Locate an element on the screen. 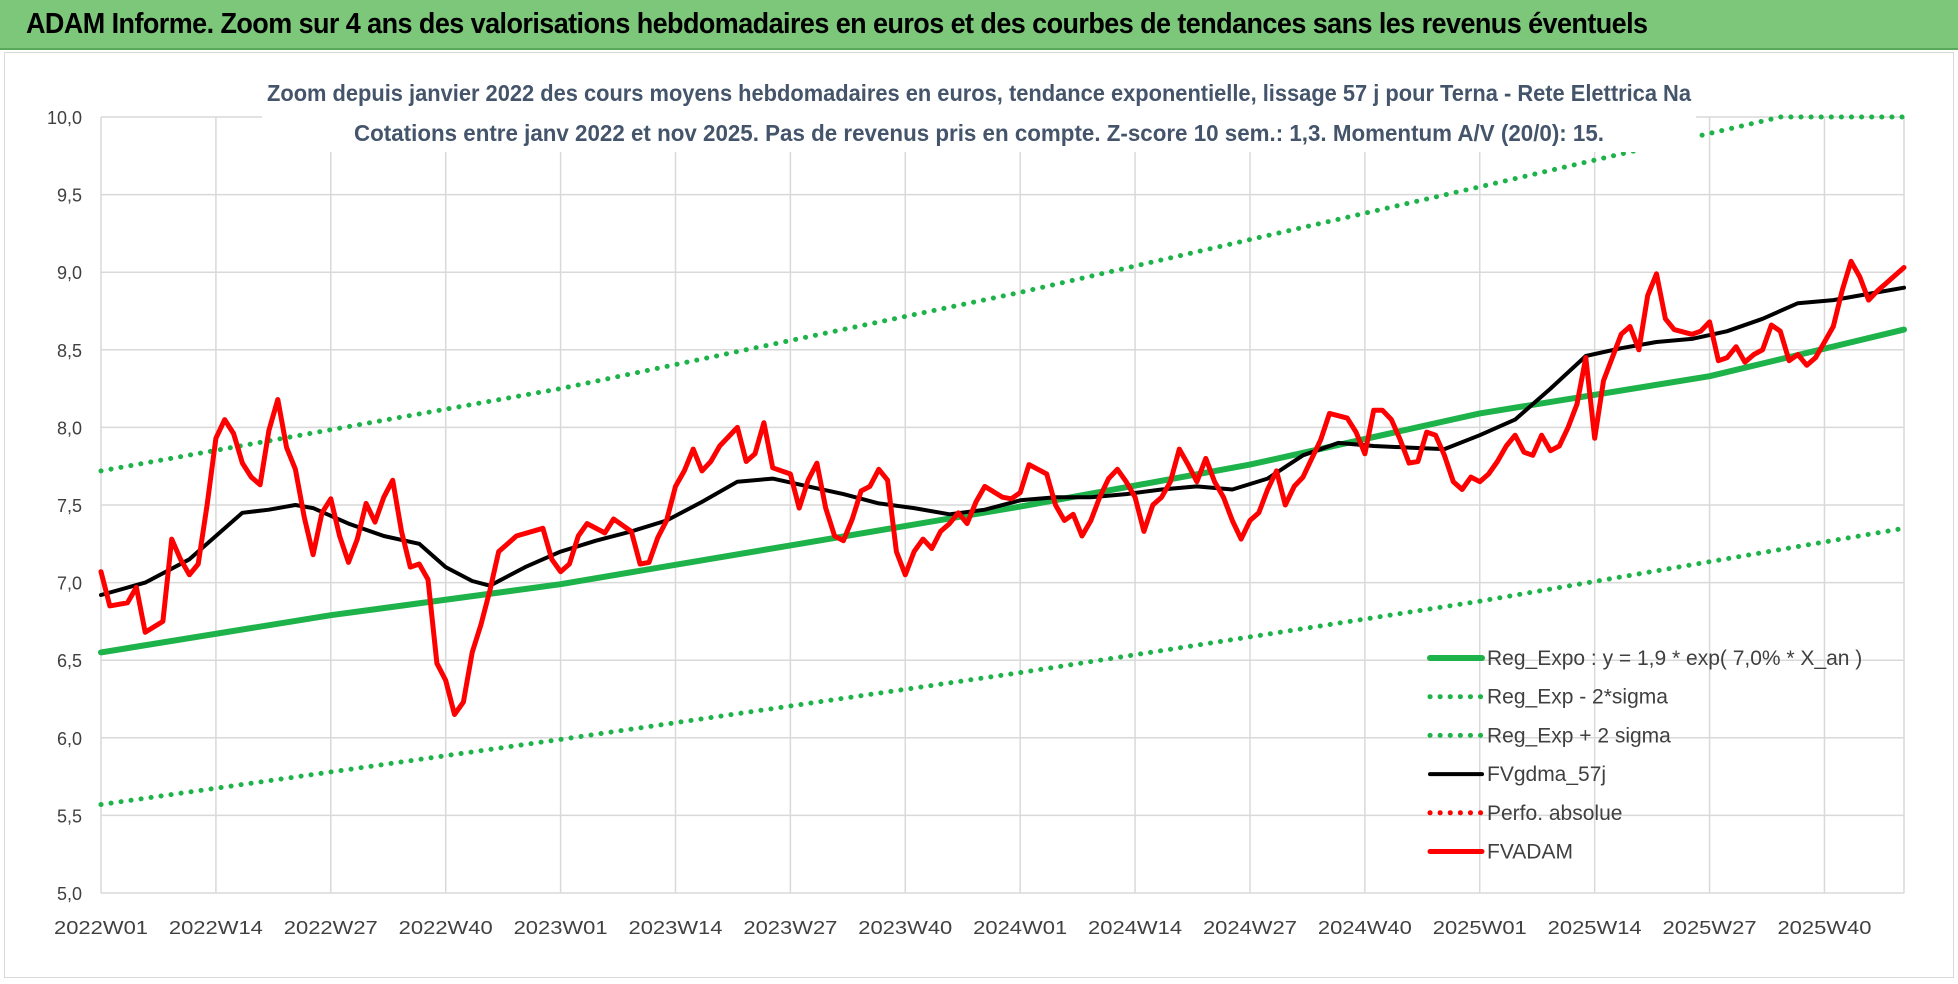  x-tick-label: 2024W27 is located at coordinates (1250, 928).